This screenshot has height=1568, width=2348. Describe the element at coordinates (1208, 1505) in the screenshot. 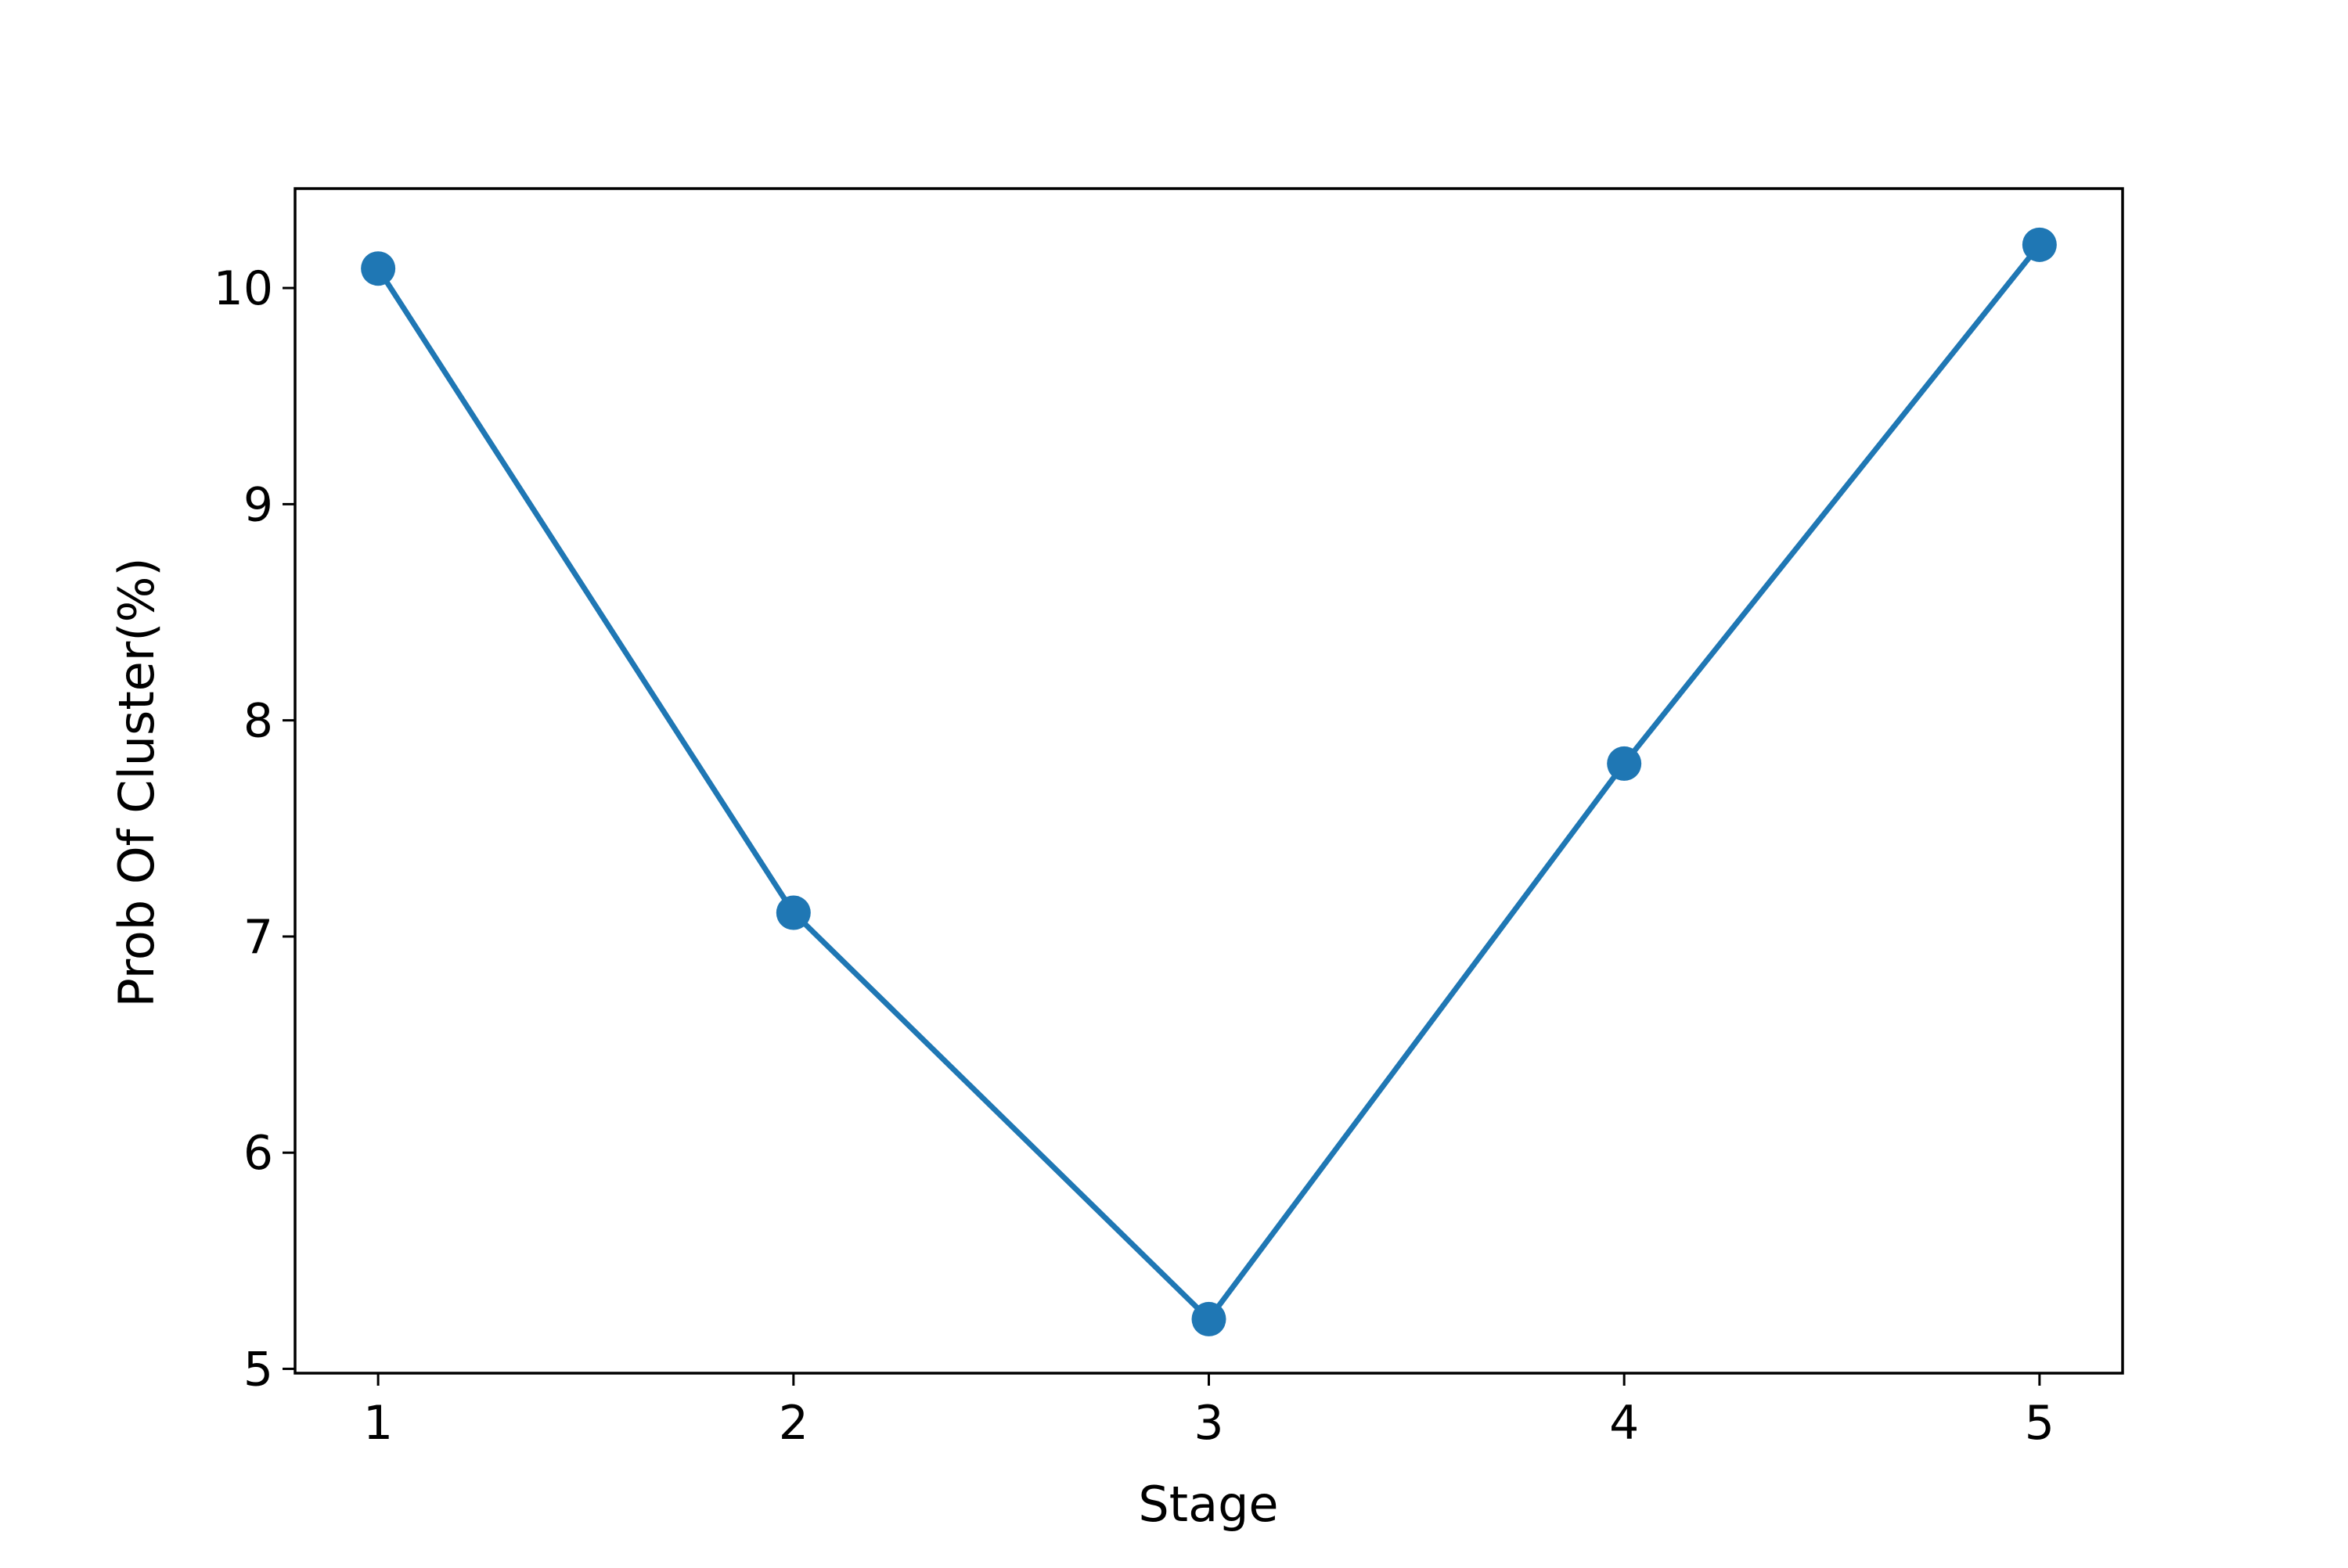

I see `x-axis-label: Stage` at that location.